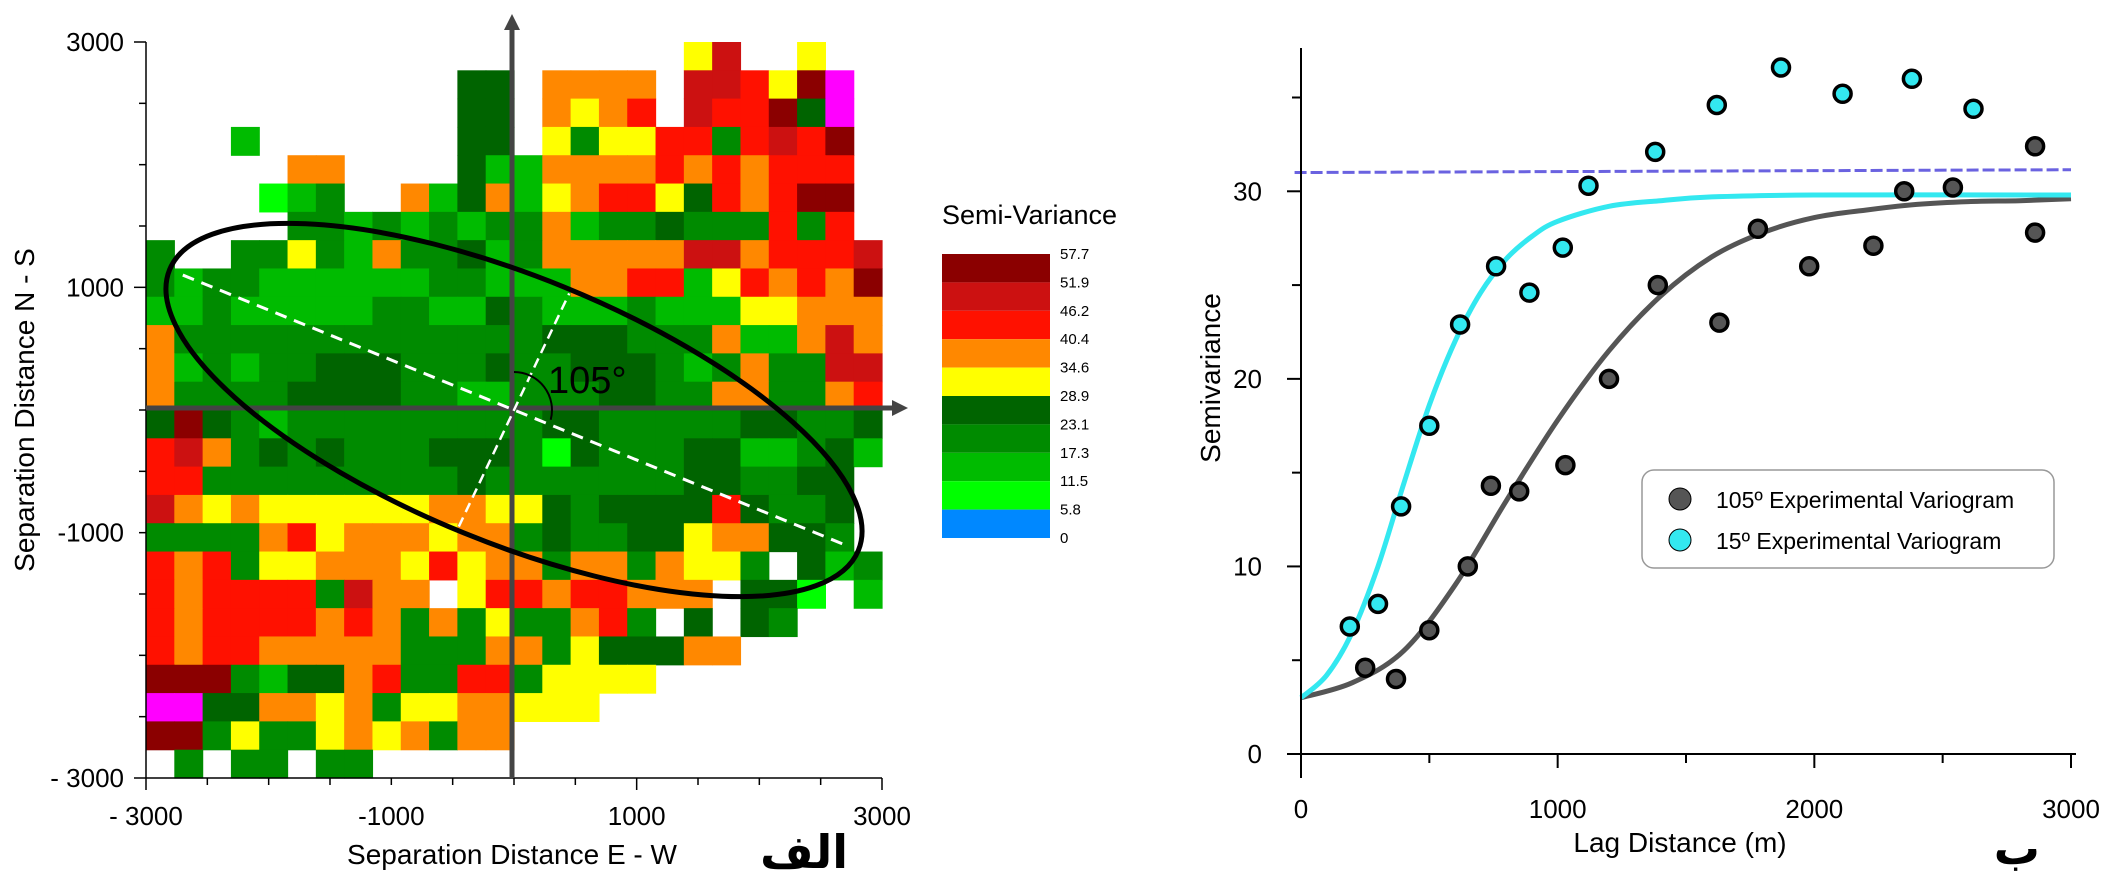 This screenshot has height=883, width=2103. Describe the element at coordinates (514, 410) in the screenshot. I see `ellipse-minor-axis-dashed` at that location.